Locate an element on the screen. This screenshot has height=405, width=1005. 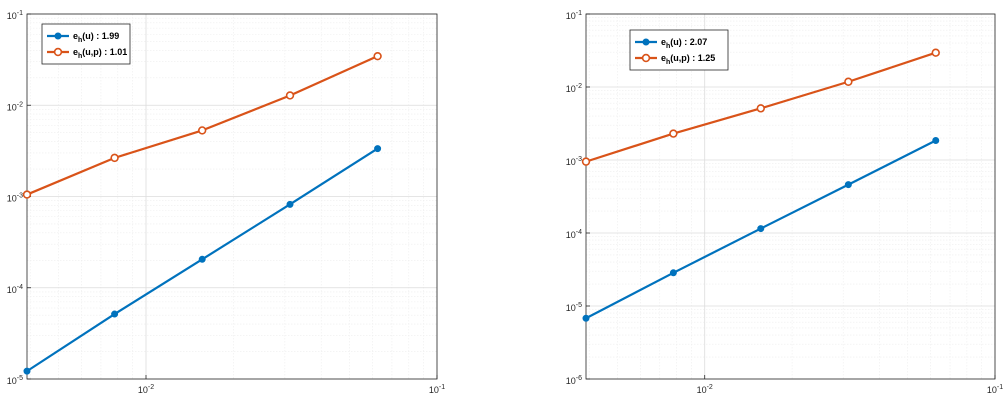
legend: eh(u) : 2.07 eh(u,p) : 1.25 is located at coordinates (679, 50).